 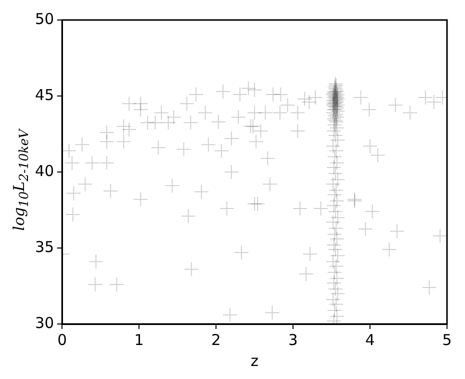 I want to click on x-axis-title: z, so click(x=254, y=361).